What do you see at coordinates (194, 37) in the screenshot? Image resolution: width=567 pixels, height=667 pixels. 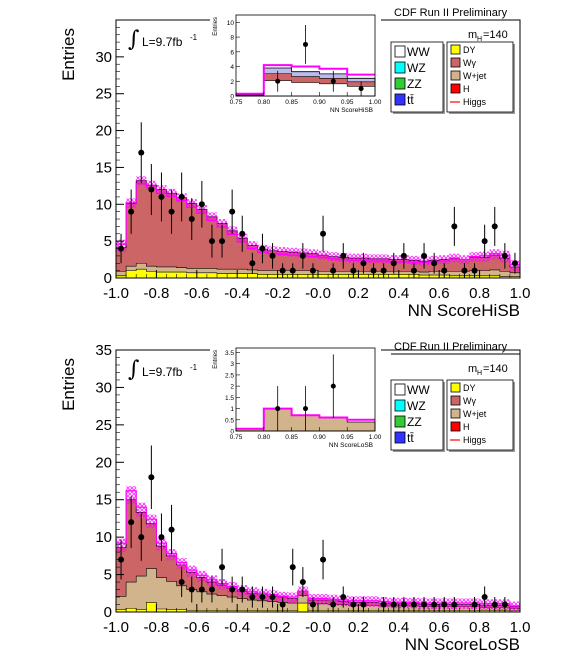 I see `lumi-exponent: -1` at bounding box center [194, 37].